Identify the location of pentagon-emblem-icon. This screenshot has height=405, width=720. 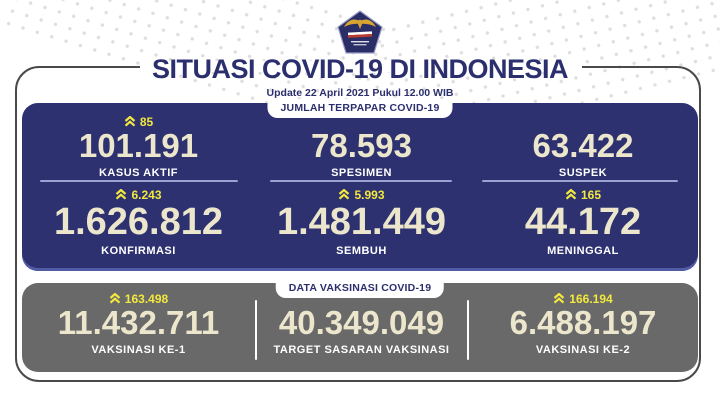
(360, 32).